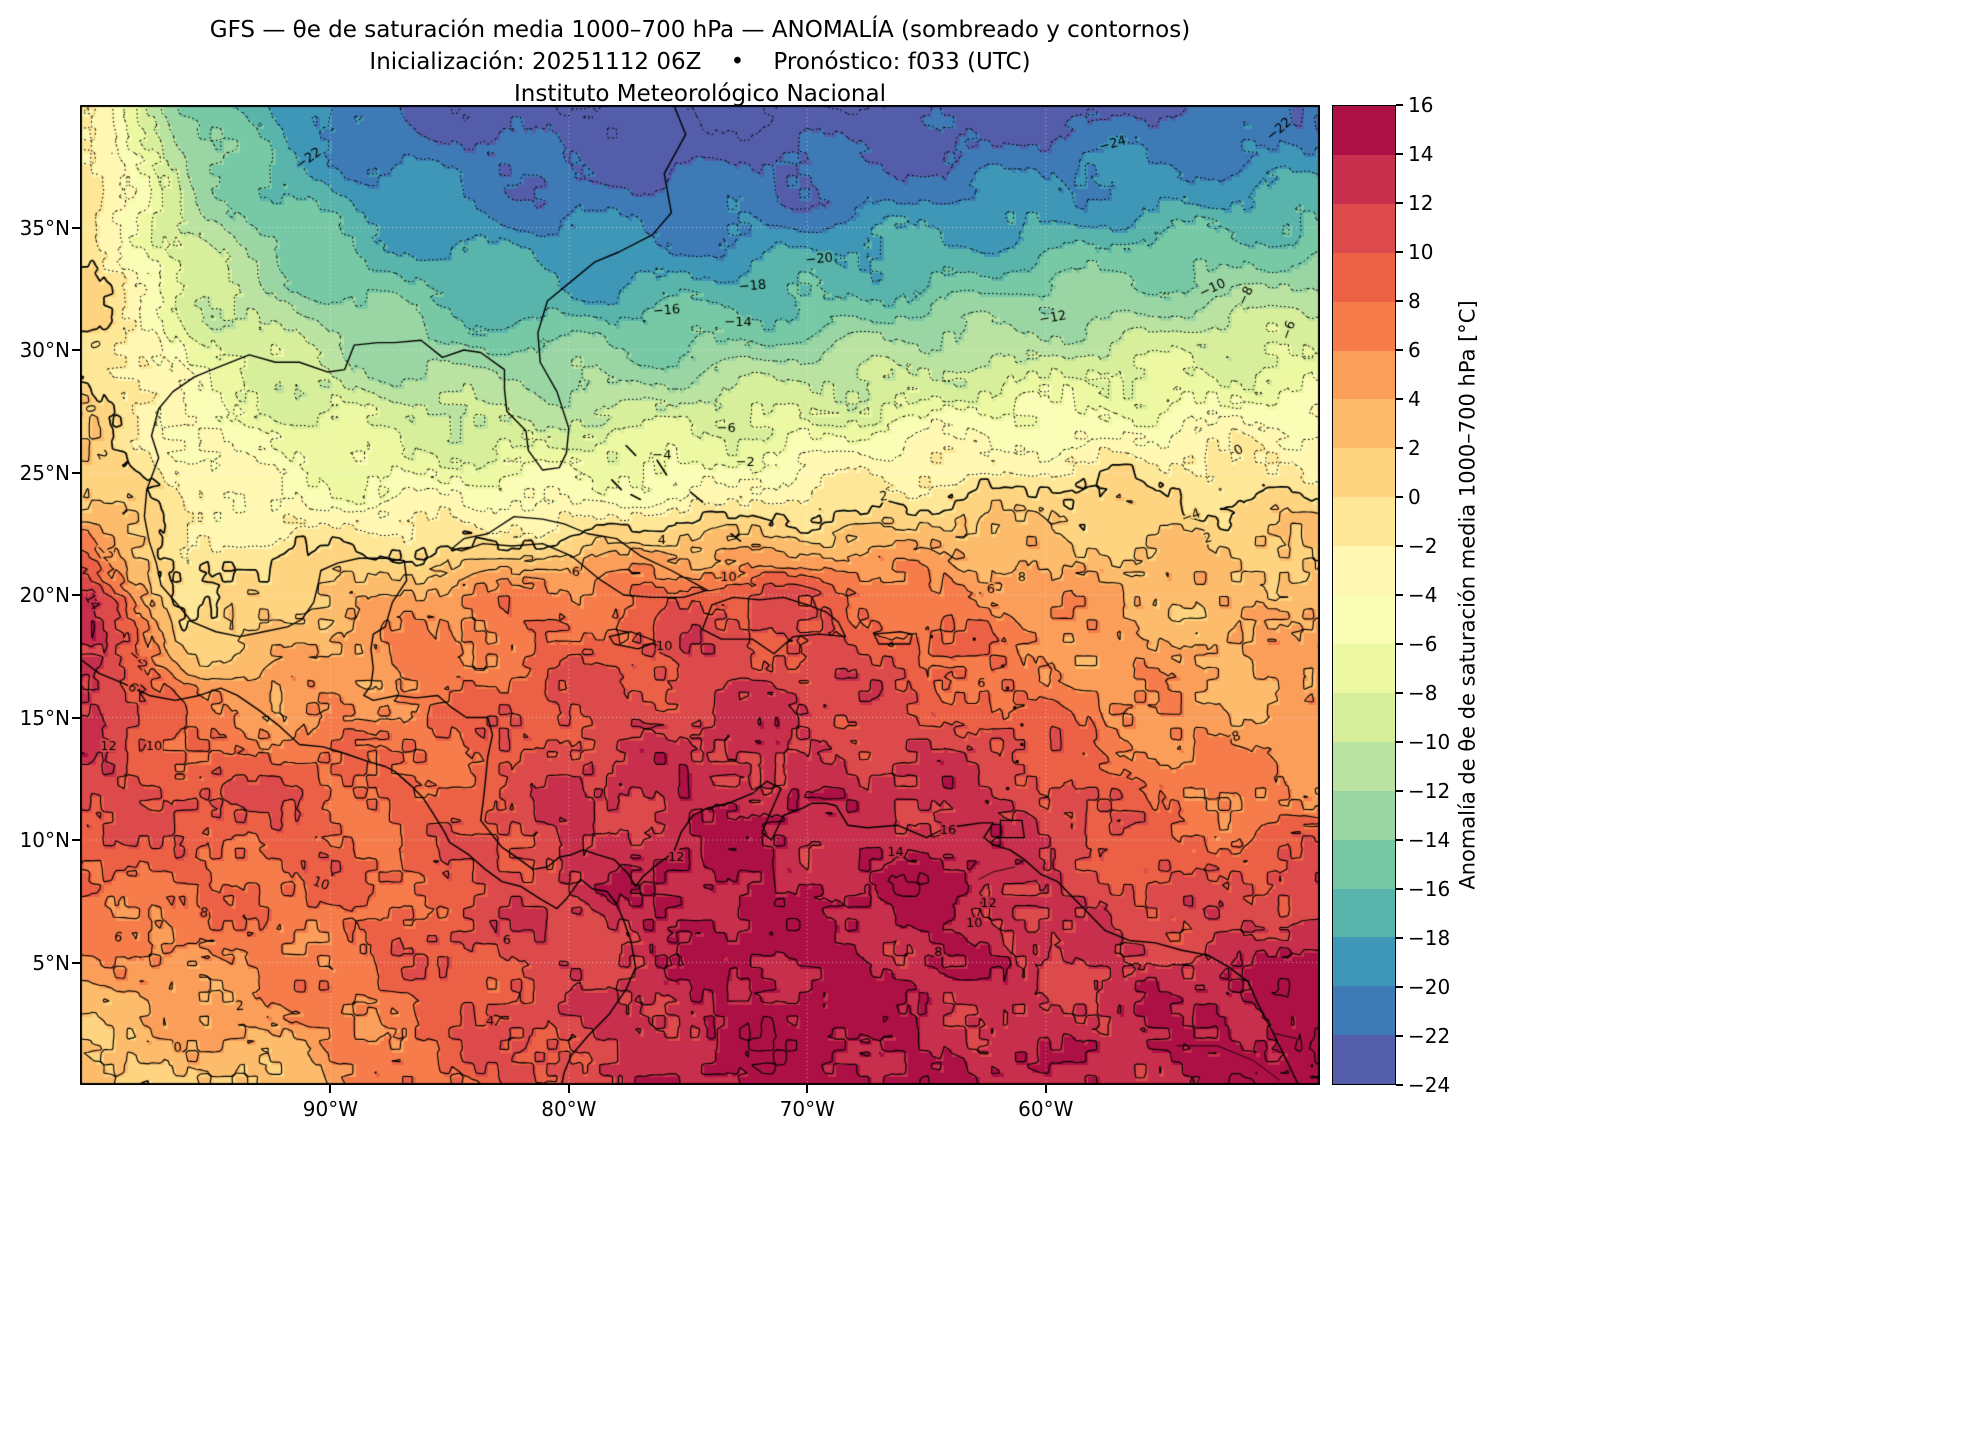  Describe the element at coordinates (1429, 840) in the screenshot. I see `colorbar-tick-label: −14` at that location.